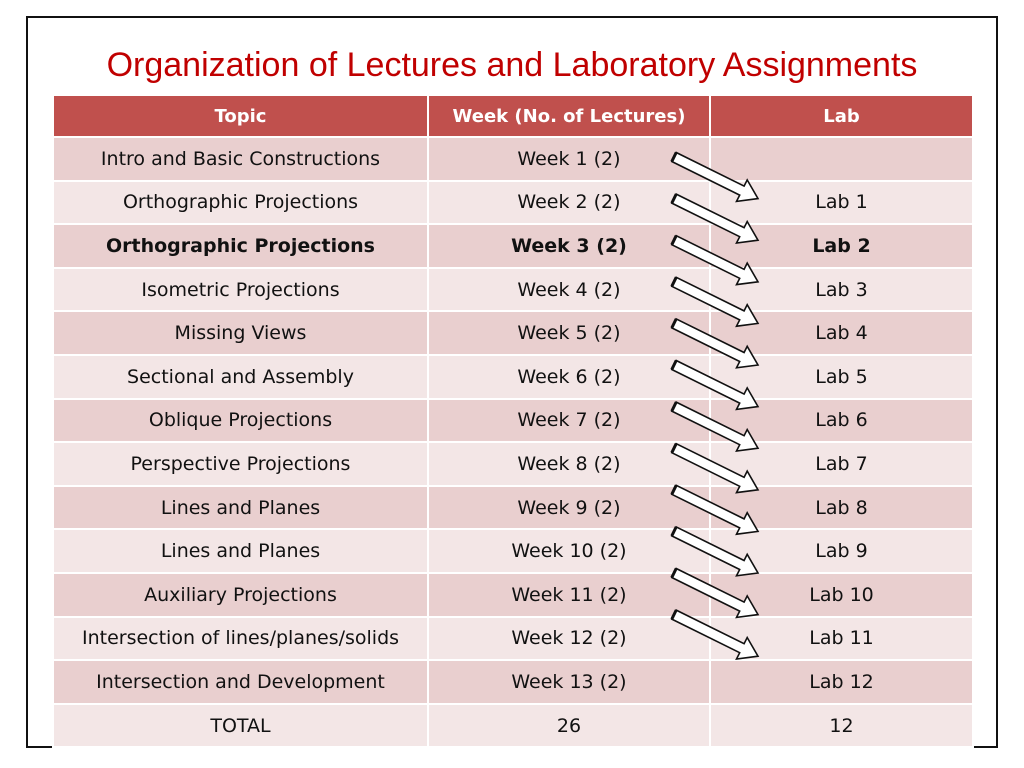 Image resolution: width=1024 pixels, height=768 pixels. What do you see at coordinates (841, 420) in the screenshot?
I see `lab-cell: Lab 6` at bounding box center [841, 420].